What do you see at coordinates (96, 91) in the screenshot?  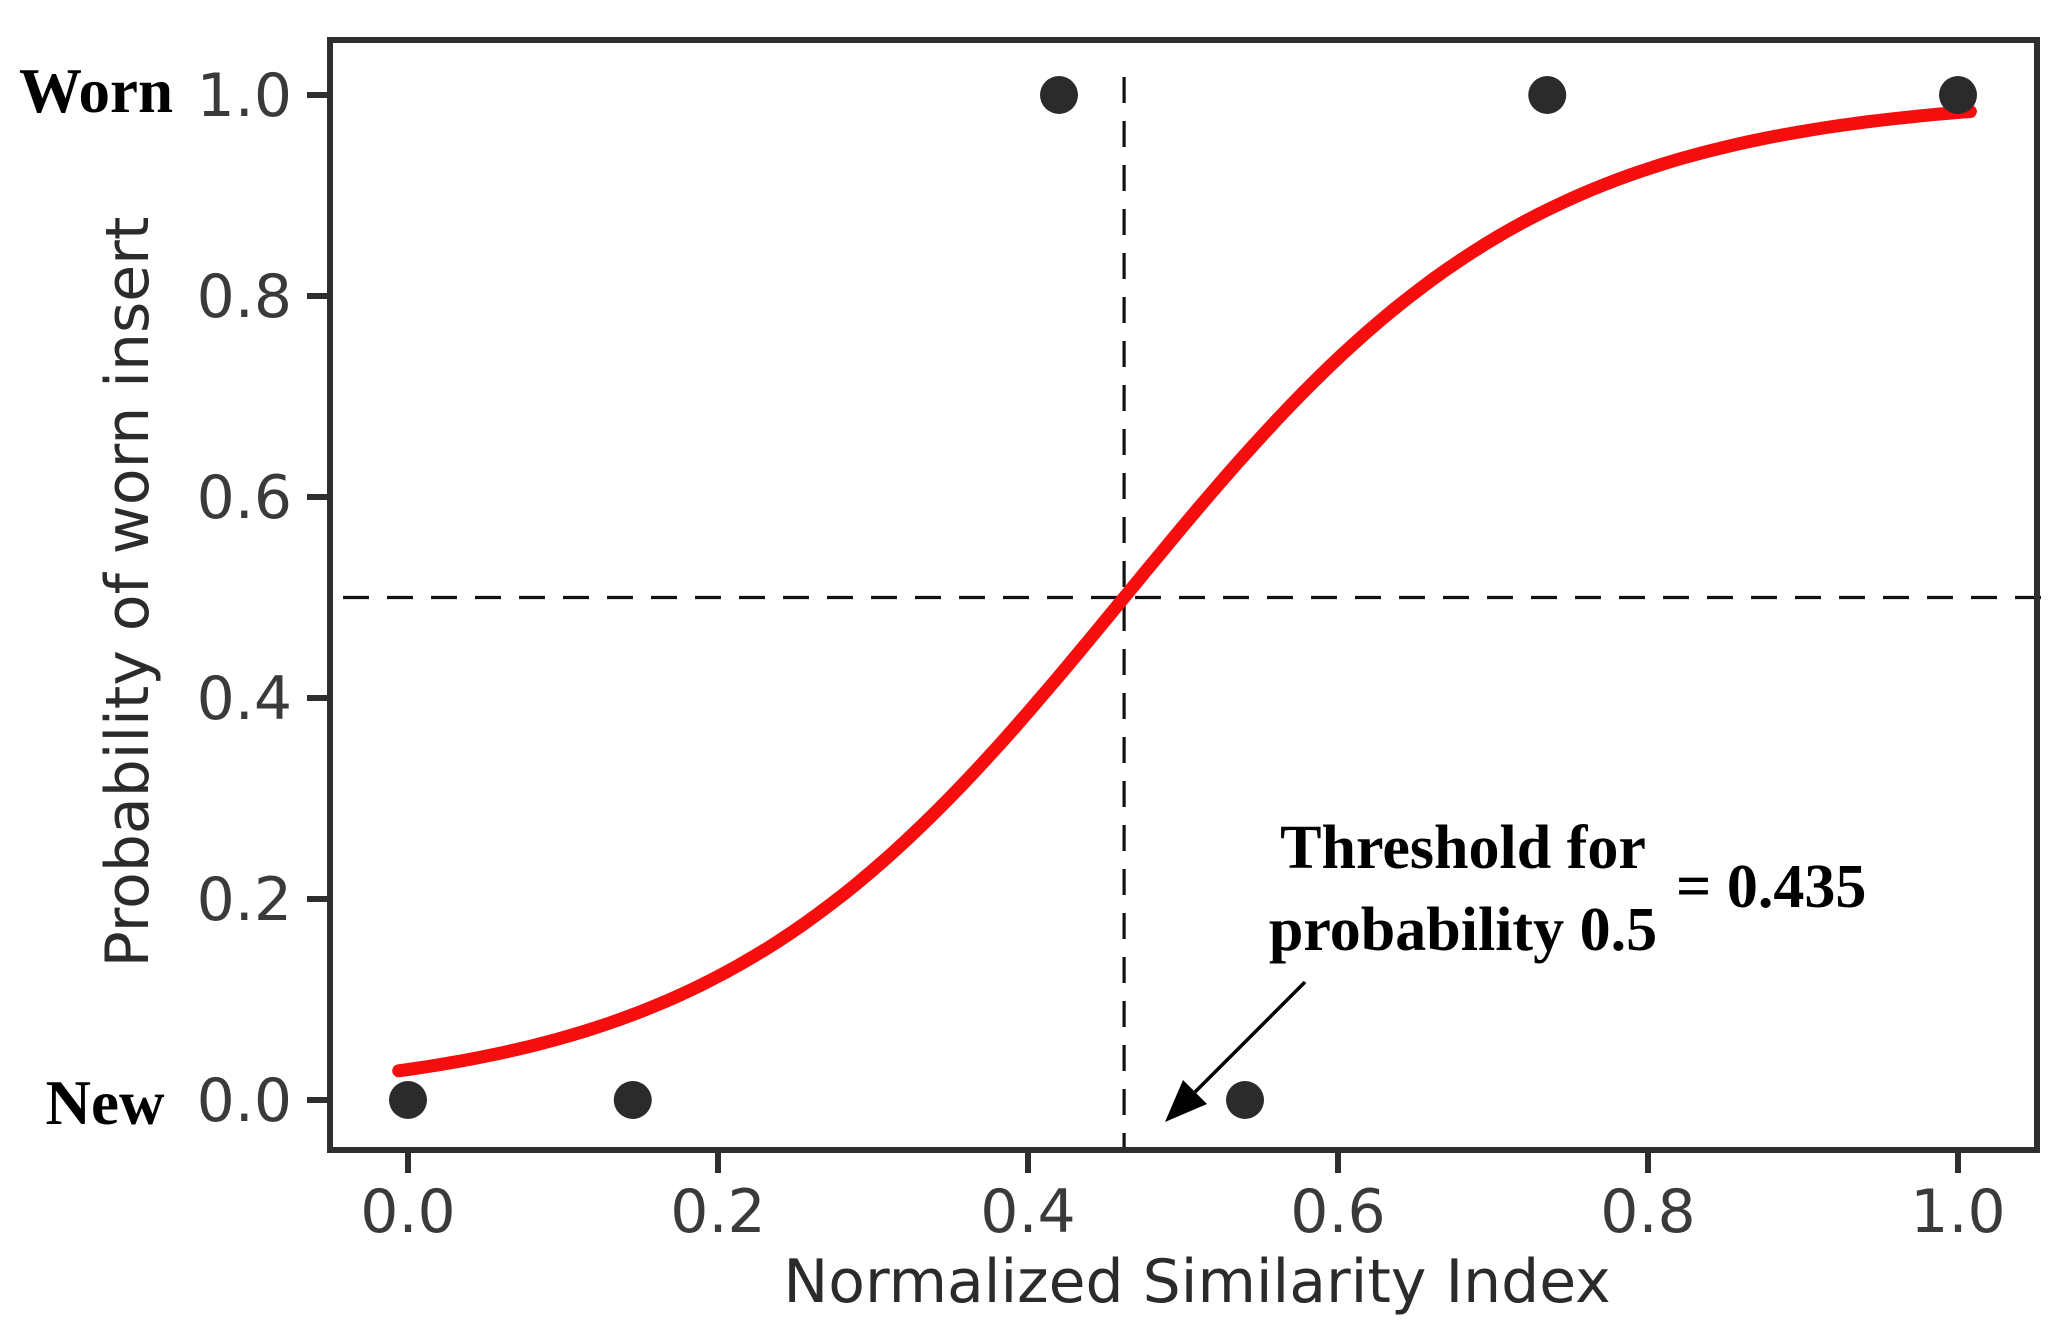 I see `worn-class-label: Worn` at bounding box center [96, 91].